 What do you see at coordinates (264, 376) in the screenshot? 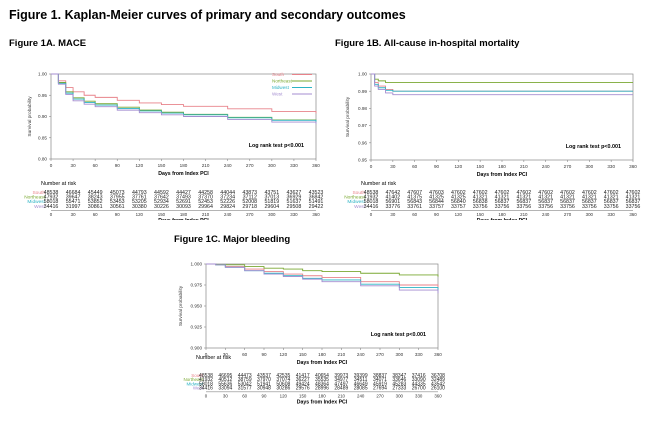
I see `risk-cell: 43537` at bounding box center [264, 376].